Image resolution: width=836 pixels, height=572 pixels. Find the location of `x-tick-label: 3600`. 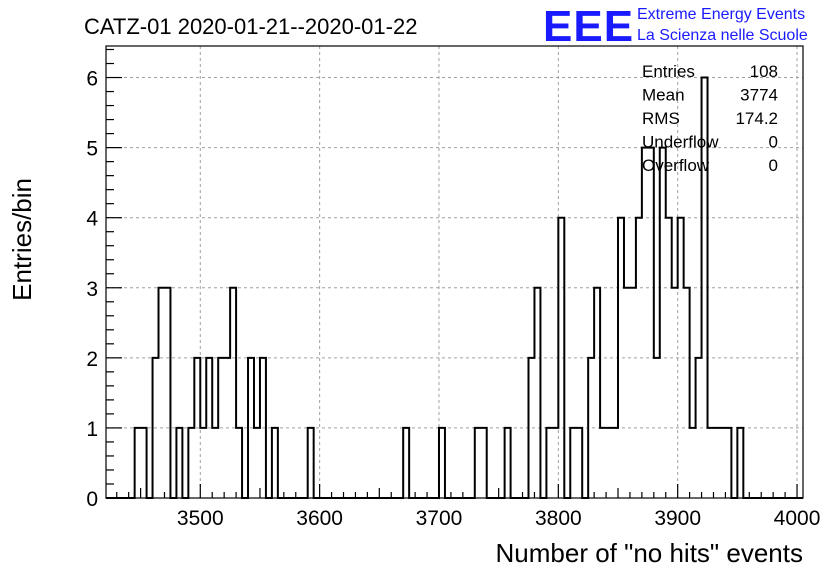

x-tick-label: 3600 is located at coordinates (319, 518).